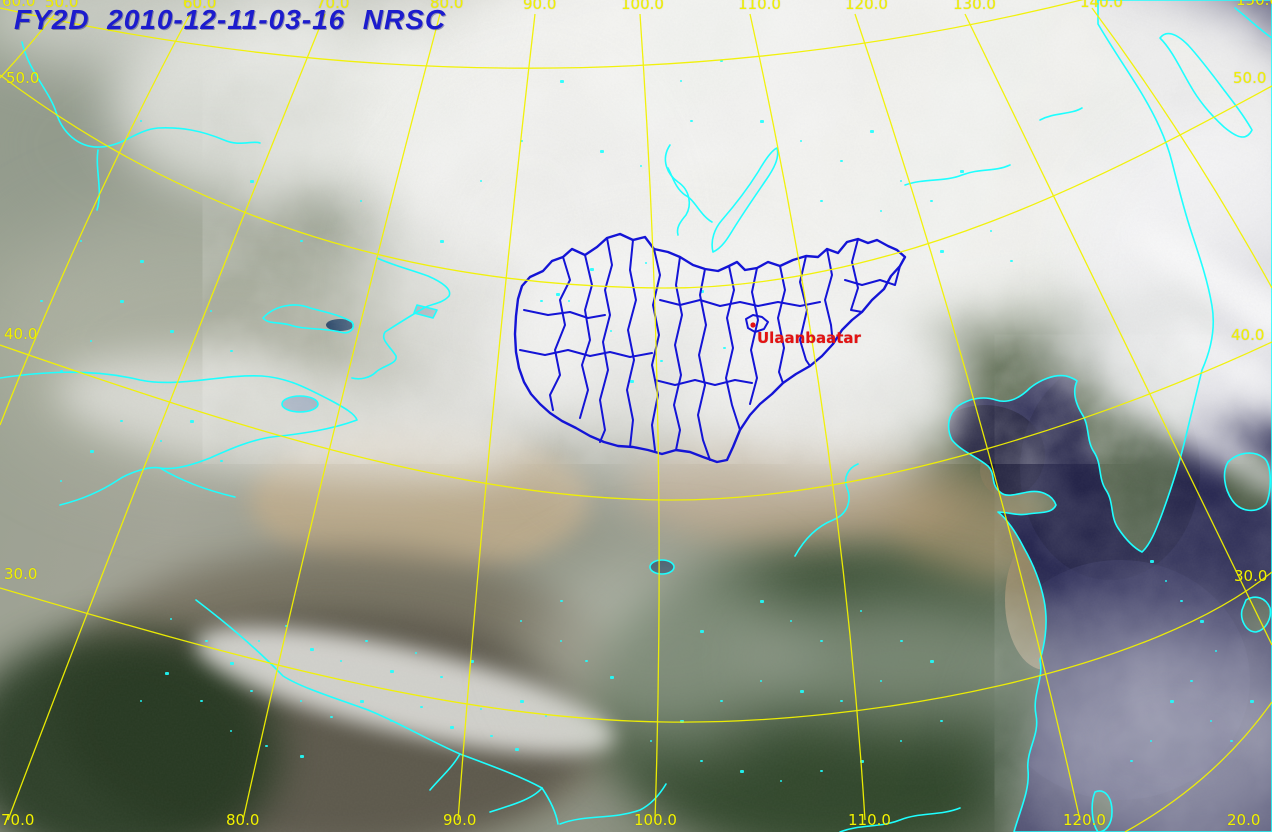  What do you see at coordinates (866, 6) in the screenshot?
I see `graticule-label-top: 120.0` at bounding box center [866, 6].